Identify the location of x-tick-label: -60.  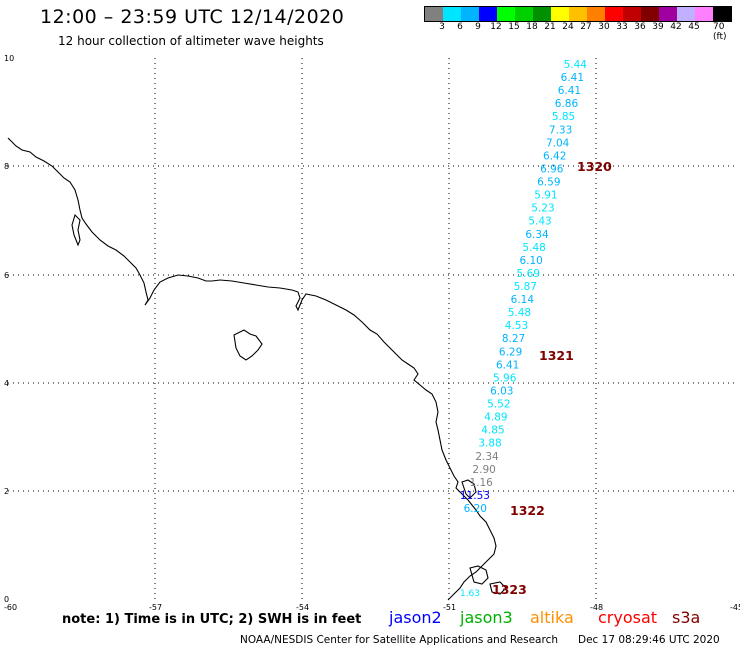
(10, 607).